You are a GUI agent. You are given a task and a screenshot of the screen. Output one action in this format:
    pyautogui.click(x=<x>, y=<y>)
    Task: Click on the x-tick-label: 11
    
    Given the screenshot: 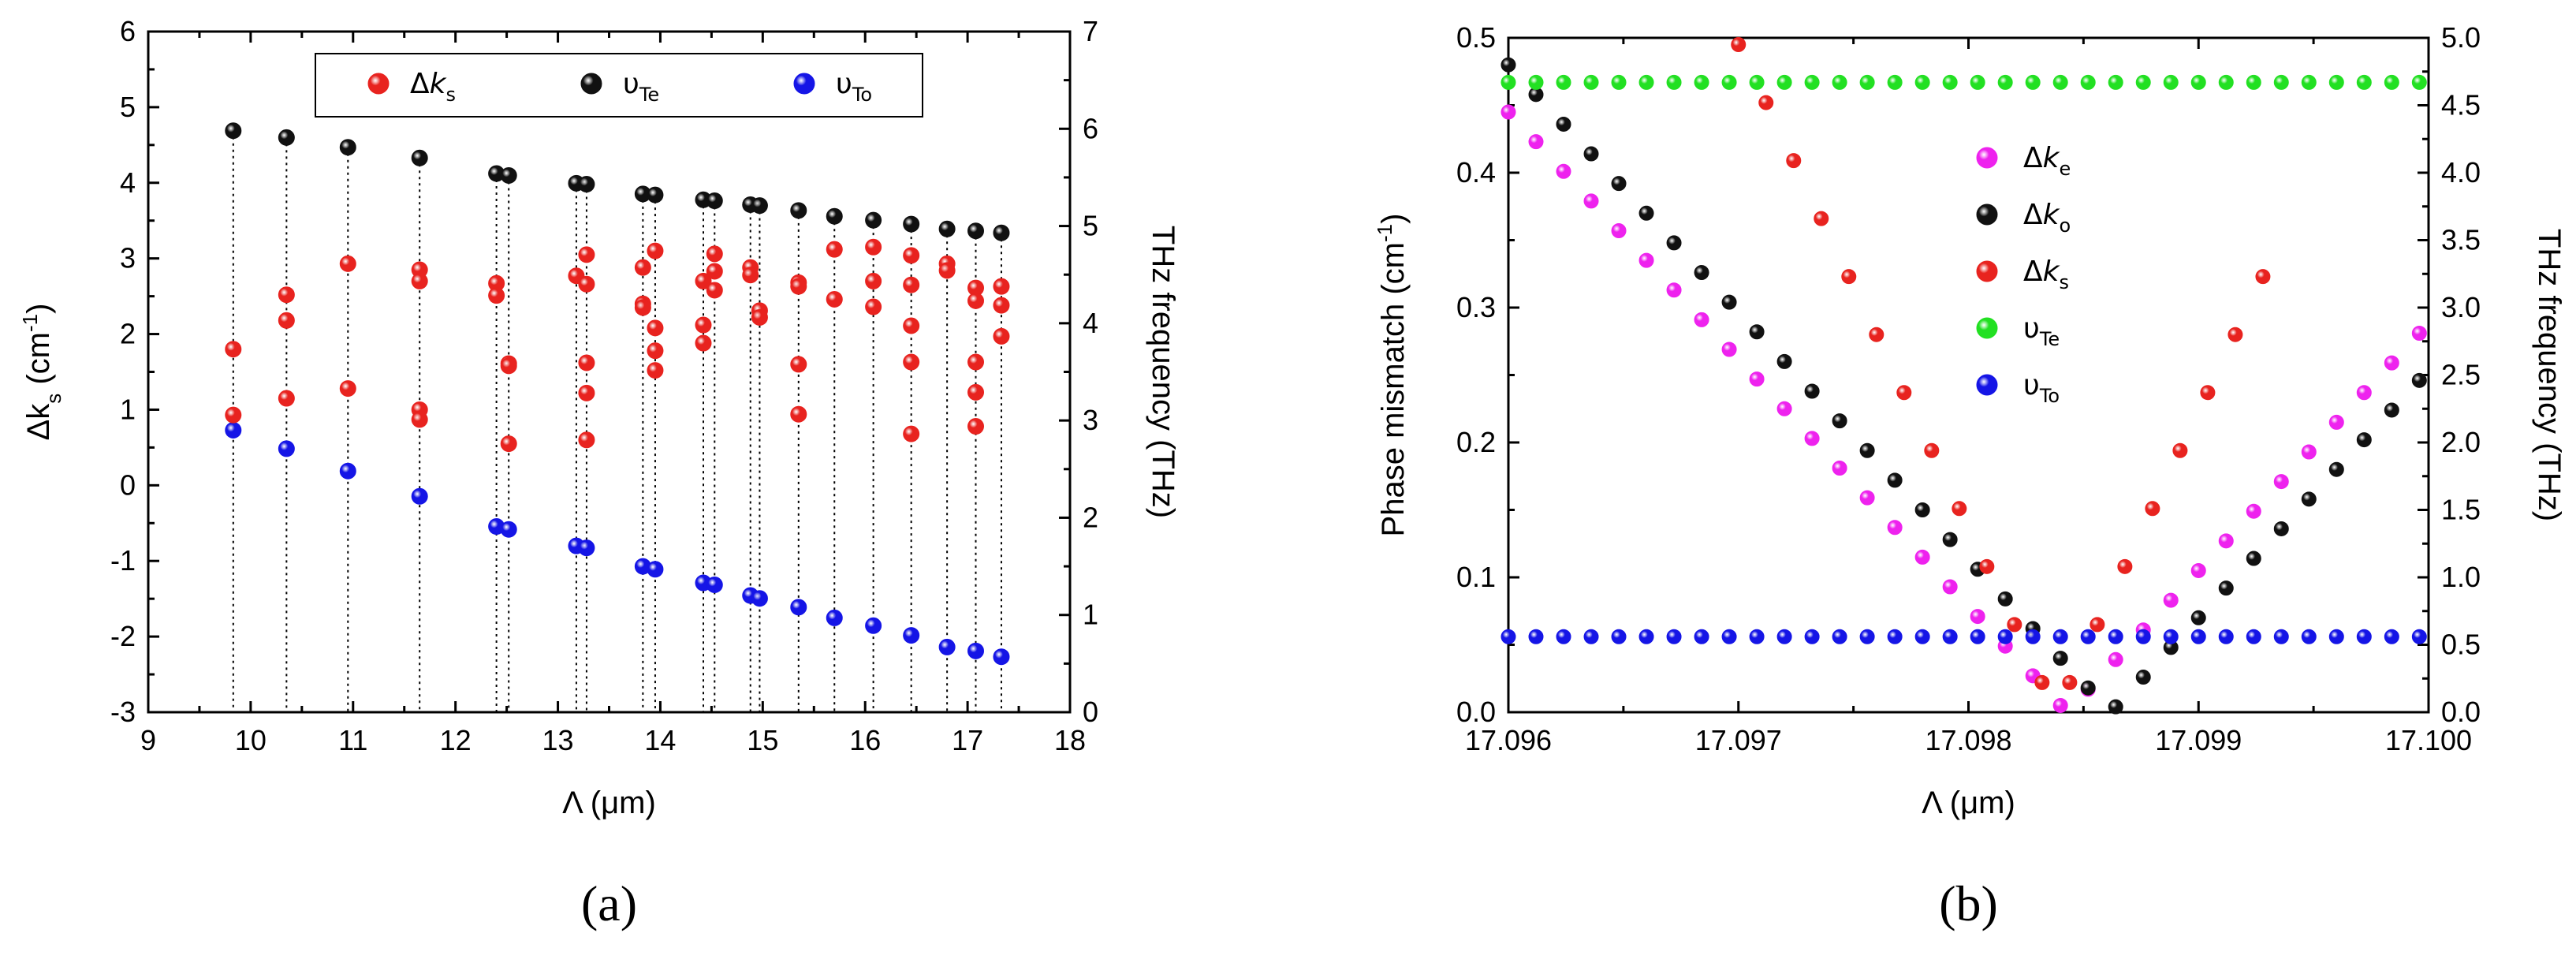 What is the action you would take?
    pyautogui.click(x=353, y=740)
    